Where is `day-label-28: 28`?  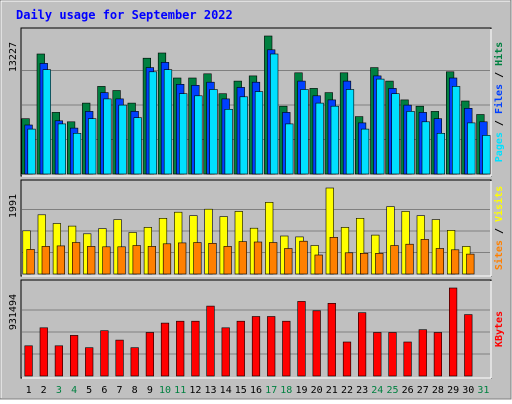
day-label-28: 28 is located at coordinates (438, 390).